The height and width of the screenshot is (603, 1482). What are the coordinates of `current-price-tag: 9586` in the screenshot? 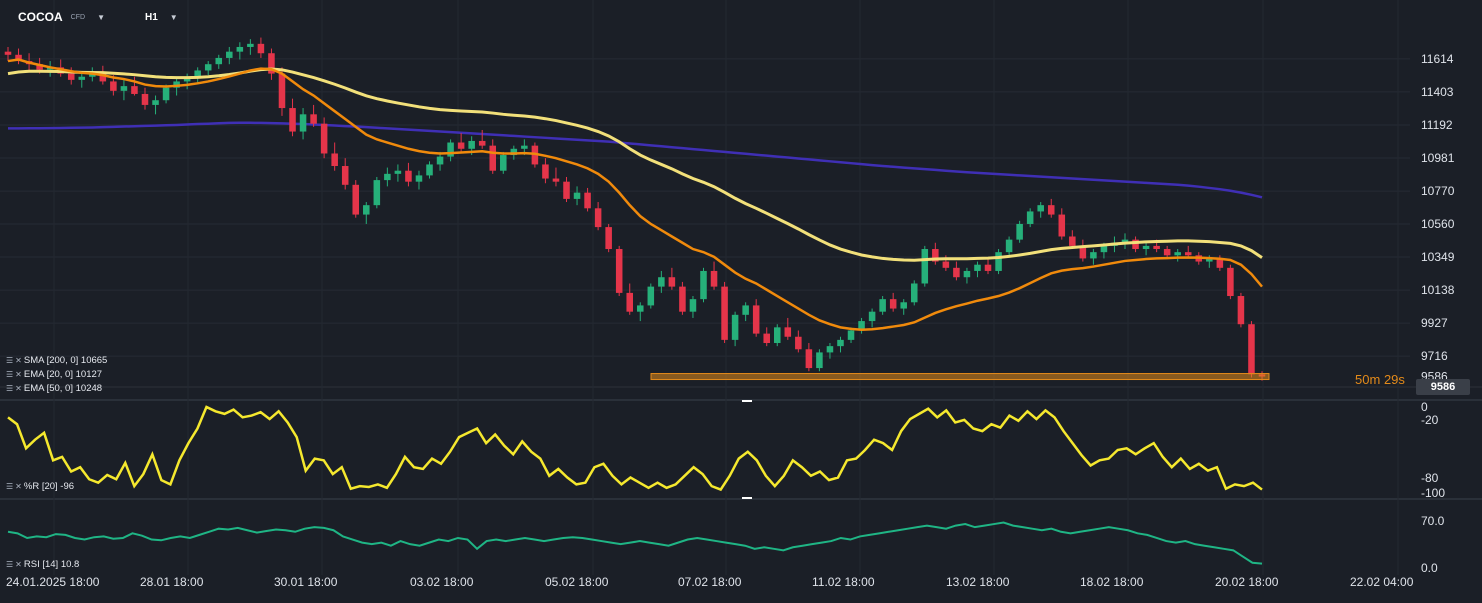 It's located at (1443, 387).